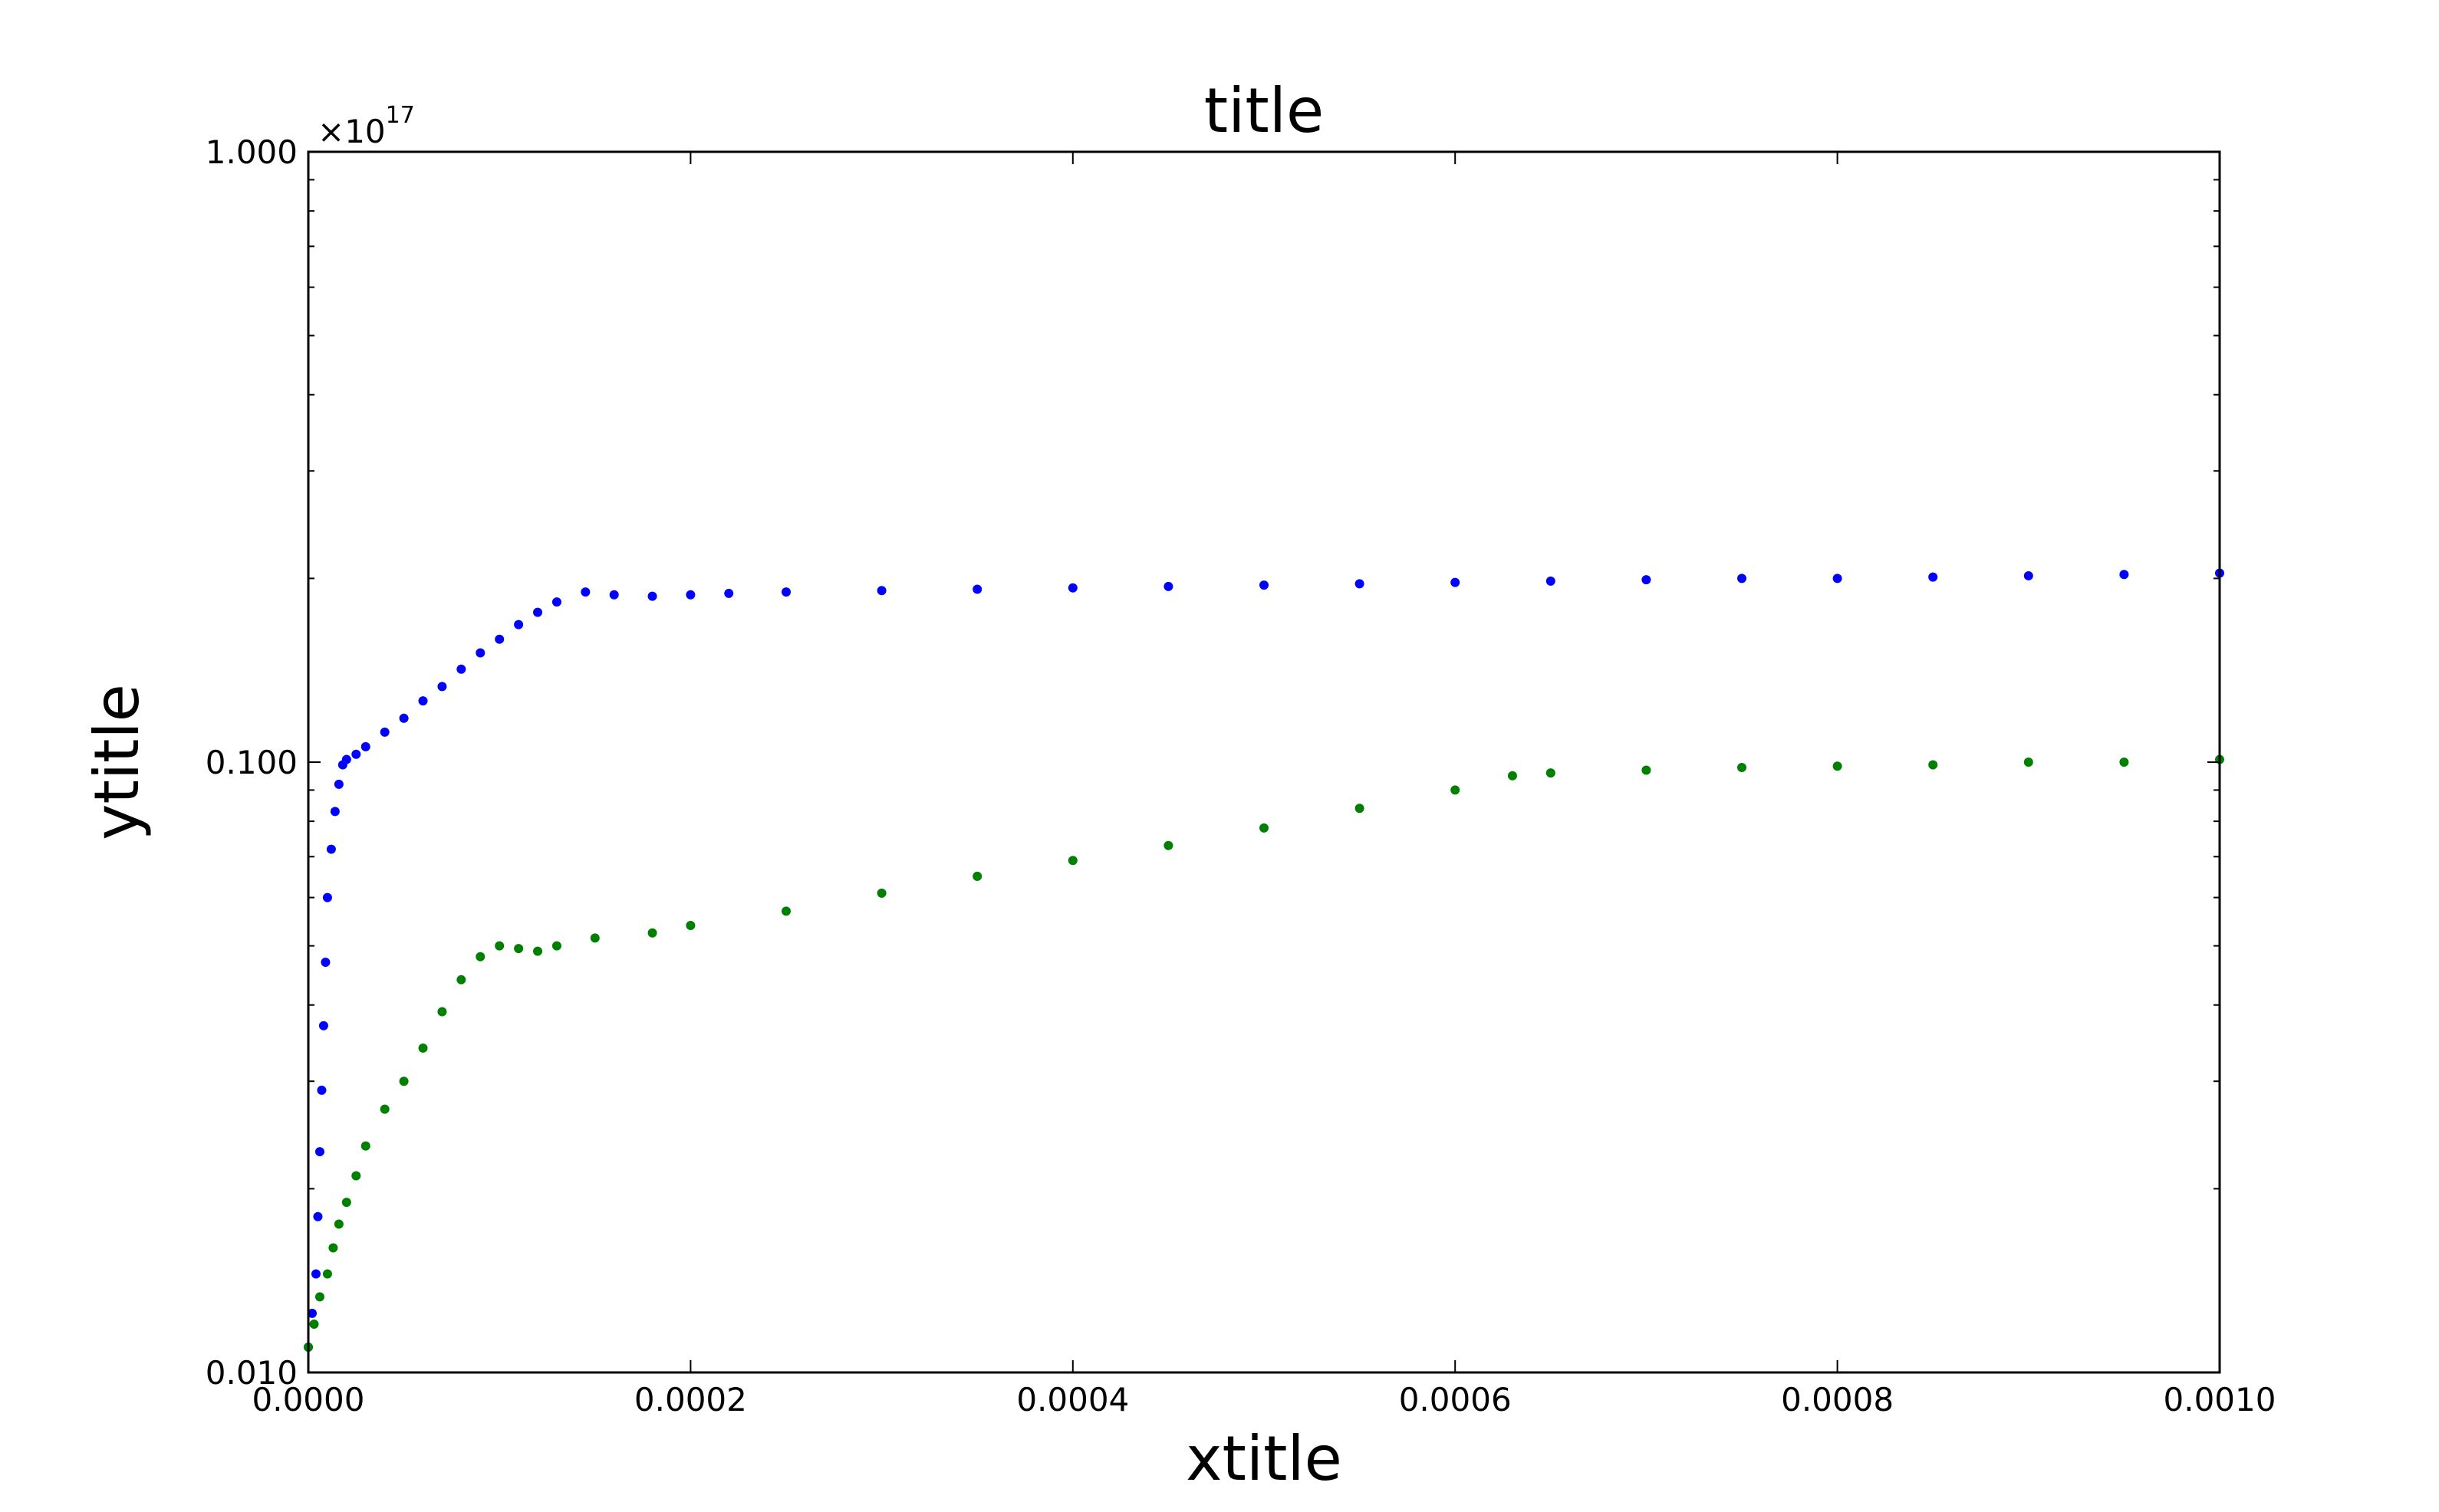 This screenshot has height=1512, width=2439. What do you see at coordinates (252, 762) in the screenshot?
I see `y-tick-label: 0.100` at bounding box center [252, 762].